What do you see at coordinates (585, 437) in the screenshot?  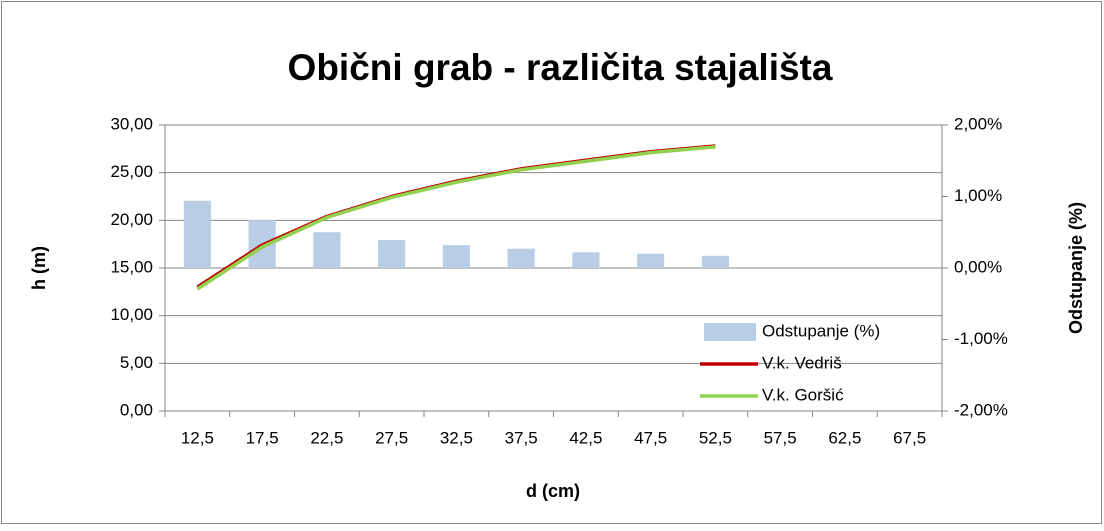 I see `x-tick-label: 42,5` at bounding box center [585, 437].